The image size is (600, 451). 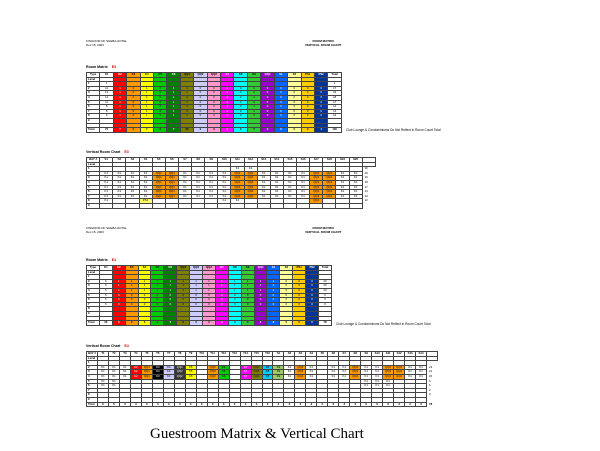 What do you see at coordinates (213, 107) in the screenshot?
I see `matrix-row: 6 8 1 0 1 0 1 1 0 0 1 0 1 0 0 0 0 0 14` at bounding box center [213, 107].